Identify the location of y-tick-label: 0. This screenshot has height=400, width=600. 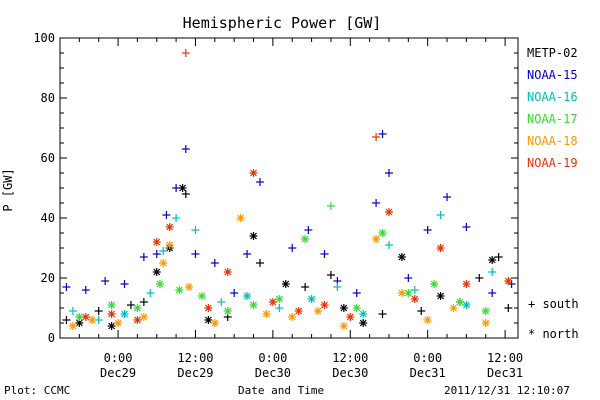
(51, 338).